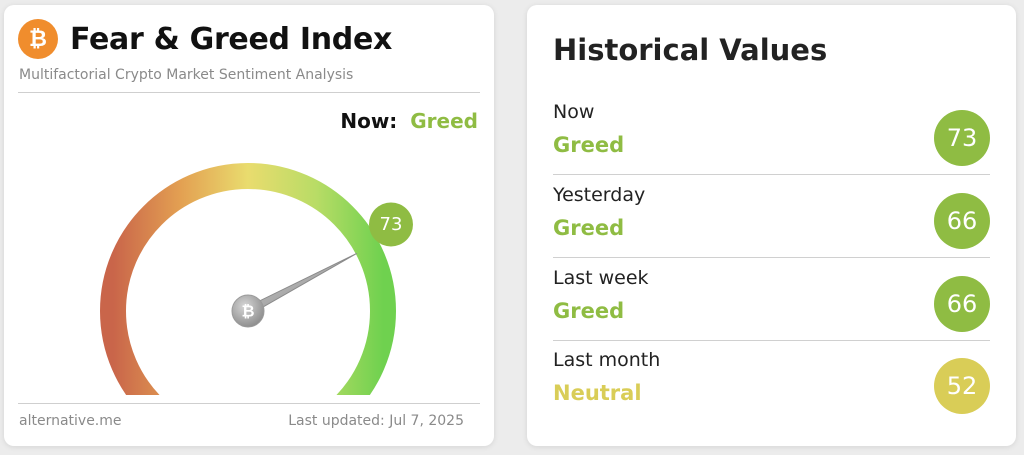 The width and height of the screenshot is (1024, 455). What do you see at coordinates (444, 121) in the screenshot?
I see `now-classification: Greed` at bounding box center [444, 121].